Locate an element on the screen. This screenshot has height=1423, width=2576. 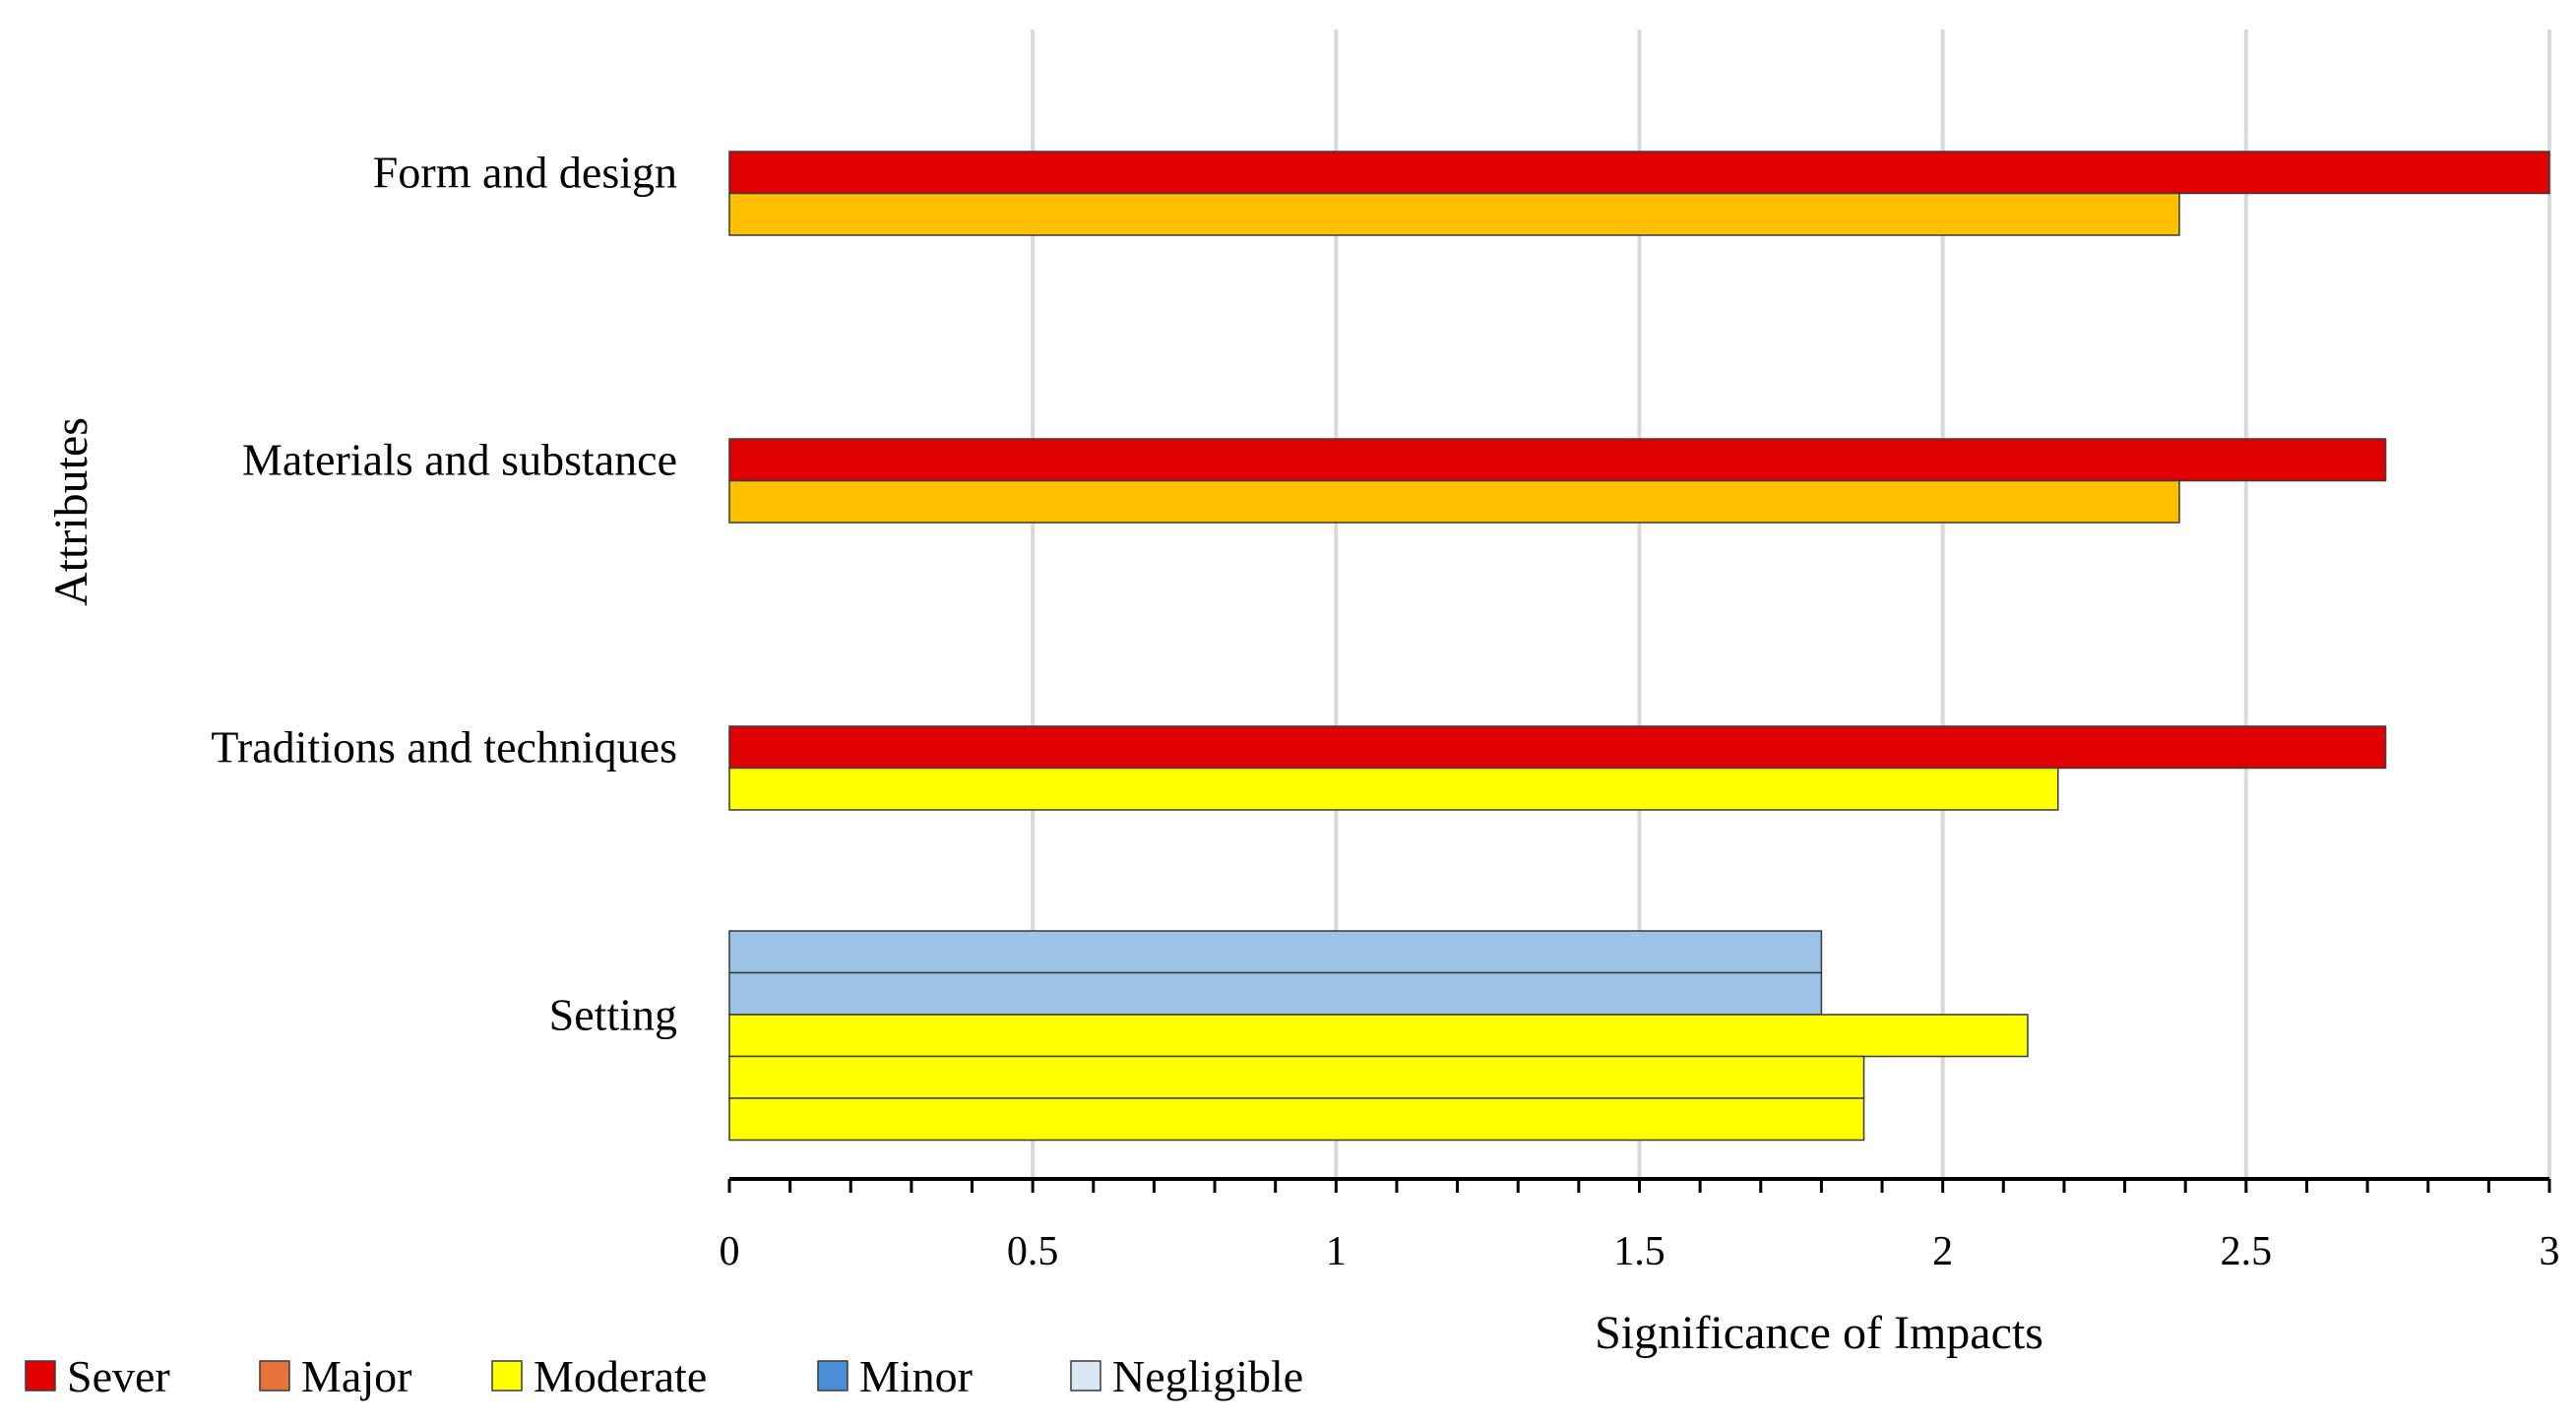
x-tick-label: 2 is located at coordinates (1942, 1251).